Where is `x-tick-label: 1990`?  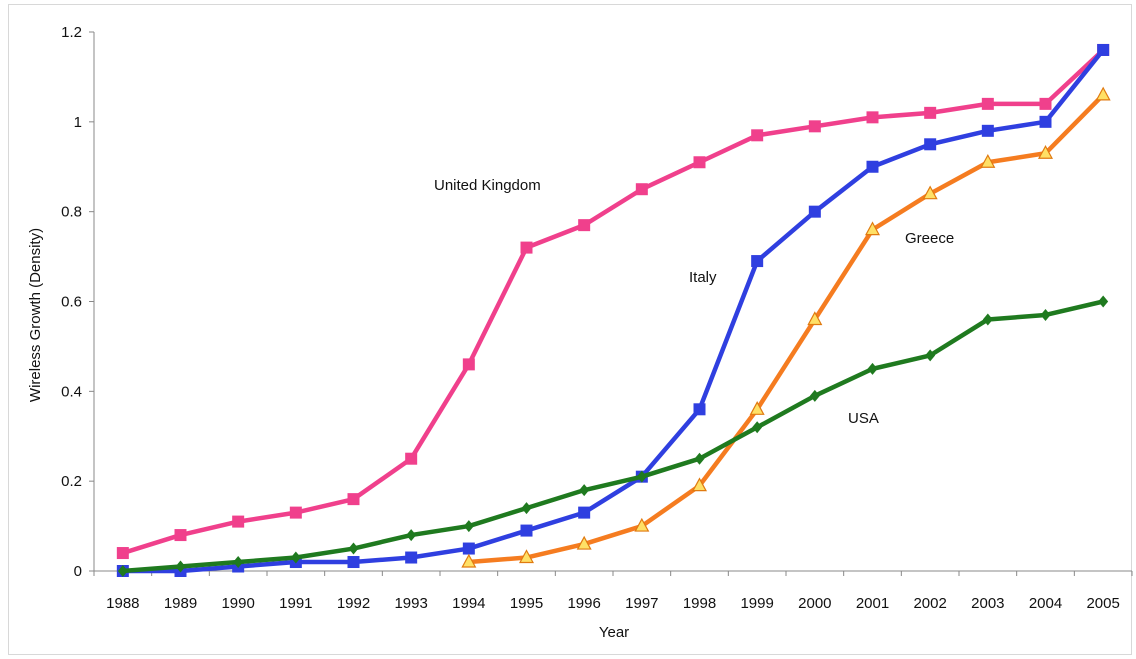 x-tick-label: 1990 is located at coordinates (237, 603).